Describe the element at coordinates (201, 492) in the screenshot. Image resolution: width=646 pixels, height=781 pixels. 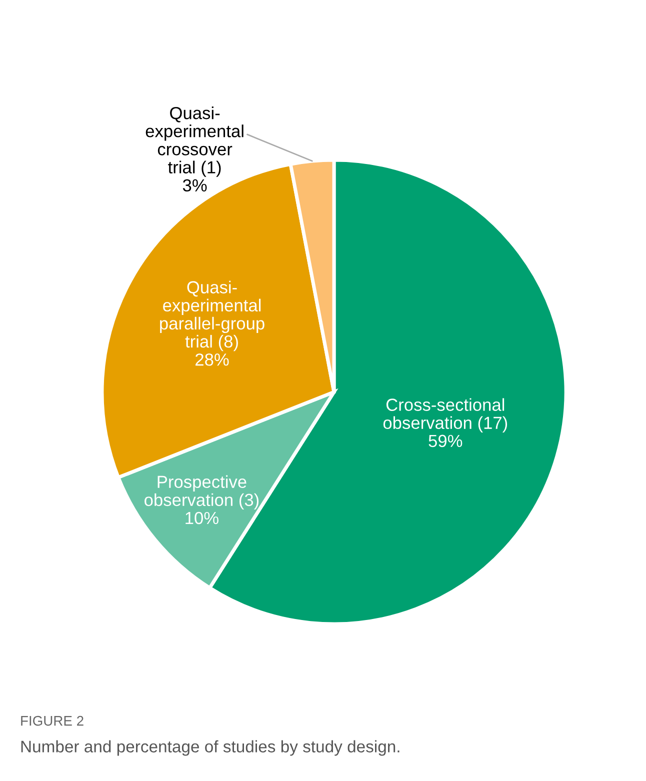
I see `slice-label: Prospective observation (3)` at that location.